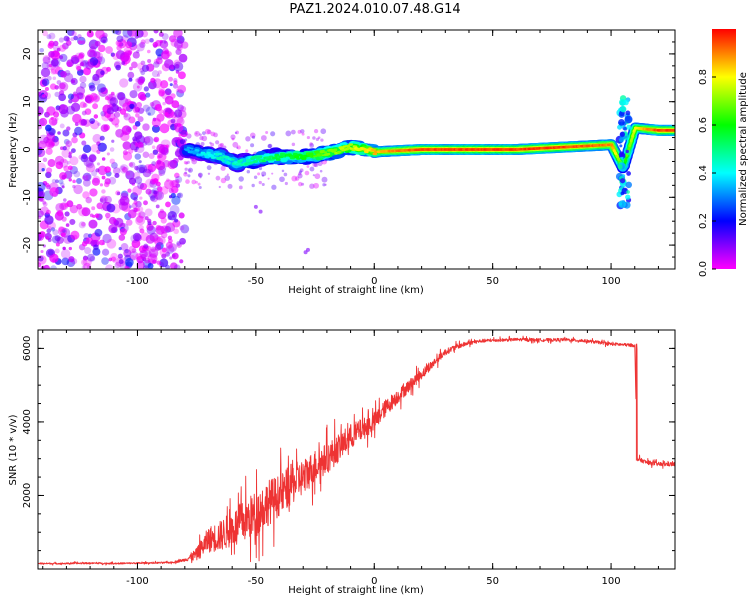 The height and width of the screenshot is (600, 750). I want to click on spectrogram-xtick-label: -100, so click(137, 281).